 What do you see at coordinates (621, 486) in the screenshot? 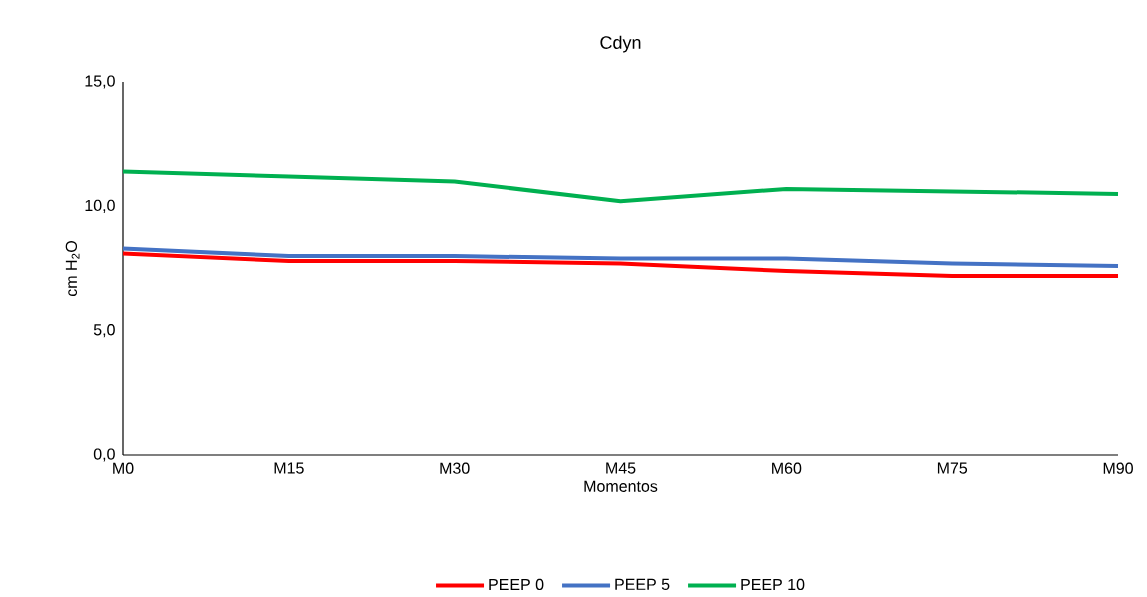
I see `x-axis-title: Momentos` at bounding box center [621, 486].